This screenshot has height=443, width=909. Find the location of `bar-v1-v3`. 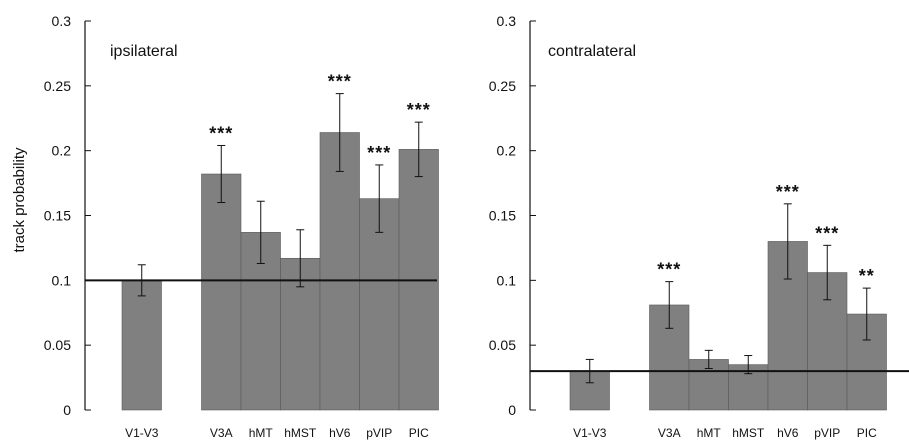

bar-v1-v3 is located at coordinates (141, 345).